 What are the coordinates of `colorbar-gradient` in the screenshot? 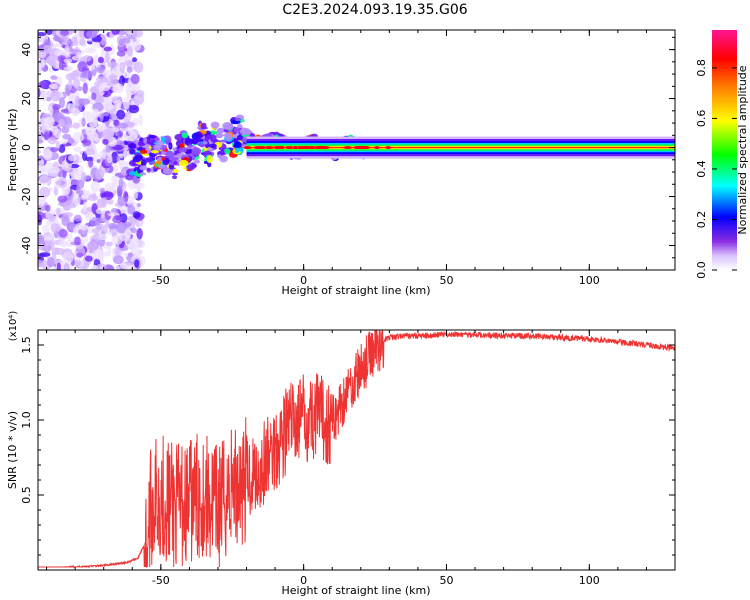 It's located at (724, 150).